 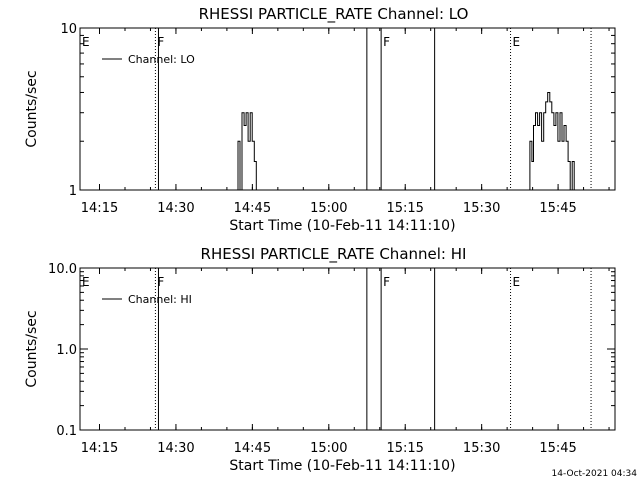 What do you see at coordinates (160, 299) in the screenshot?
I see `legend-label: Channel: HI` at bounding box center [160, 299].